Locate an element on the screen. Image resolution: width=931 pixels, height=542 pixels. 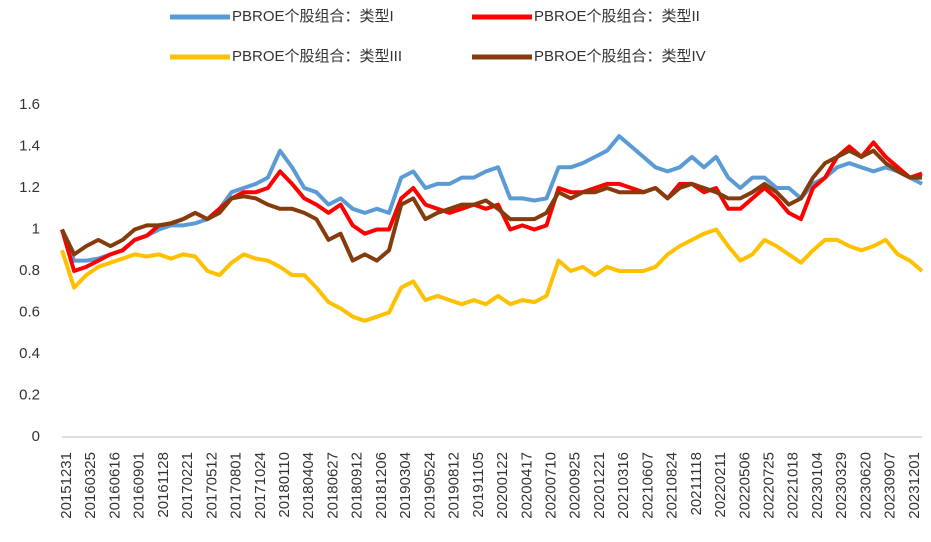
y-tick-label: 0.8 is located at coordinates (29, 270).